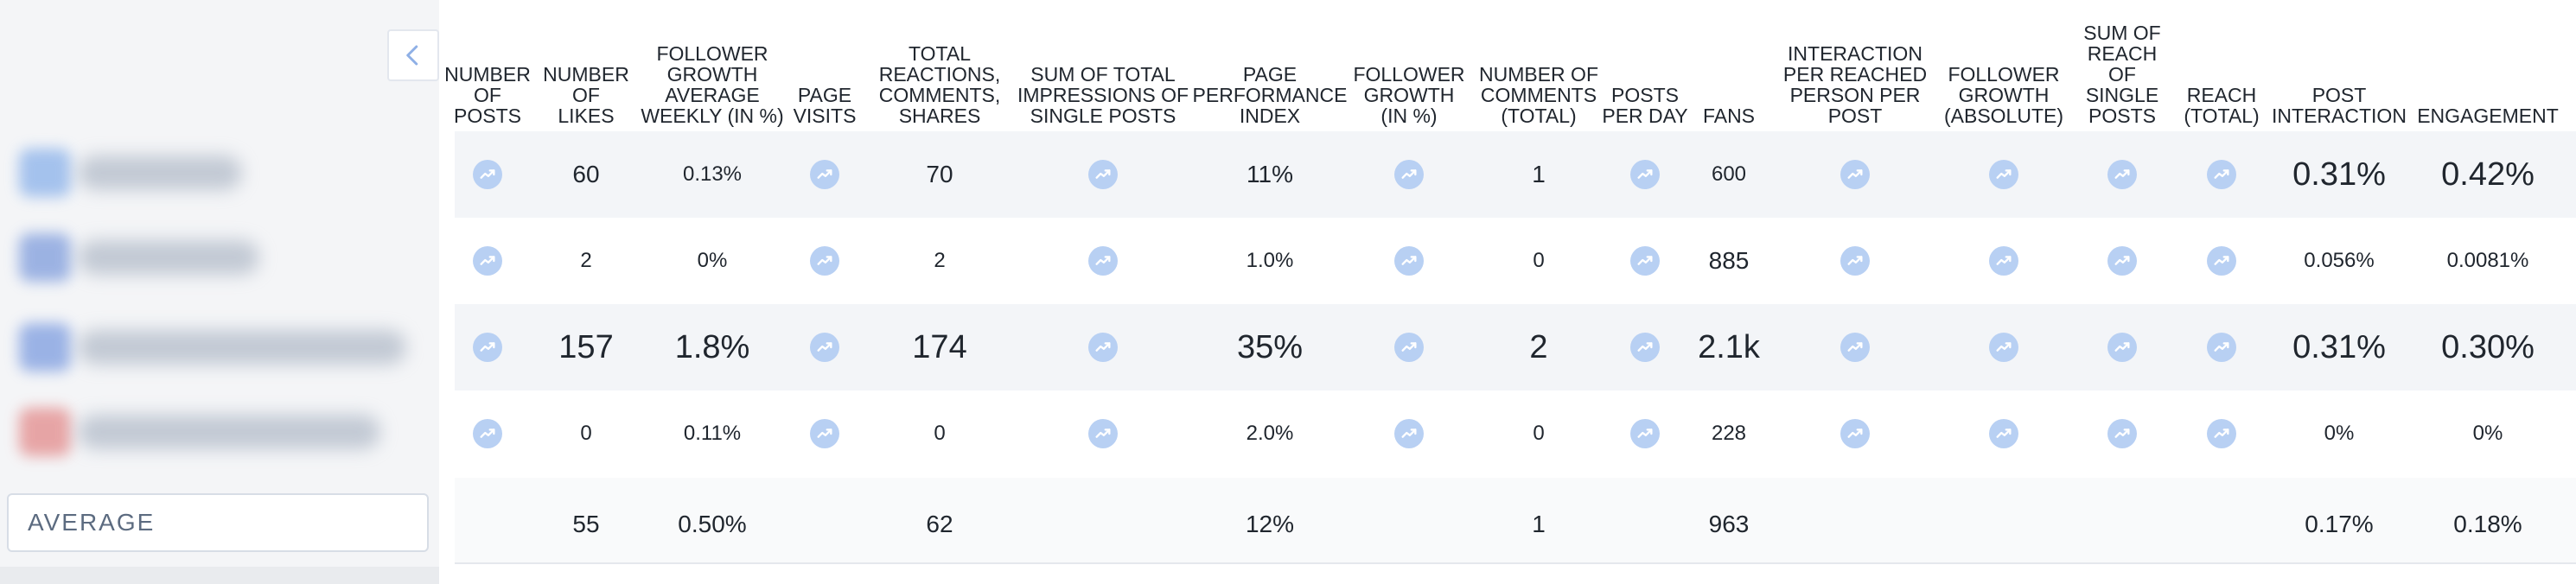 Image resolution: width=2576 pixels, height=584 pixels. What do you see at coordinates (939, 84) in the screenshot?
I see `column-header-total-reactions: TOTAL REACTIONS, COMMENTS, SHARES` at bounding box center [939, 84].